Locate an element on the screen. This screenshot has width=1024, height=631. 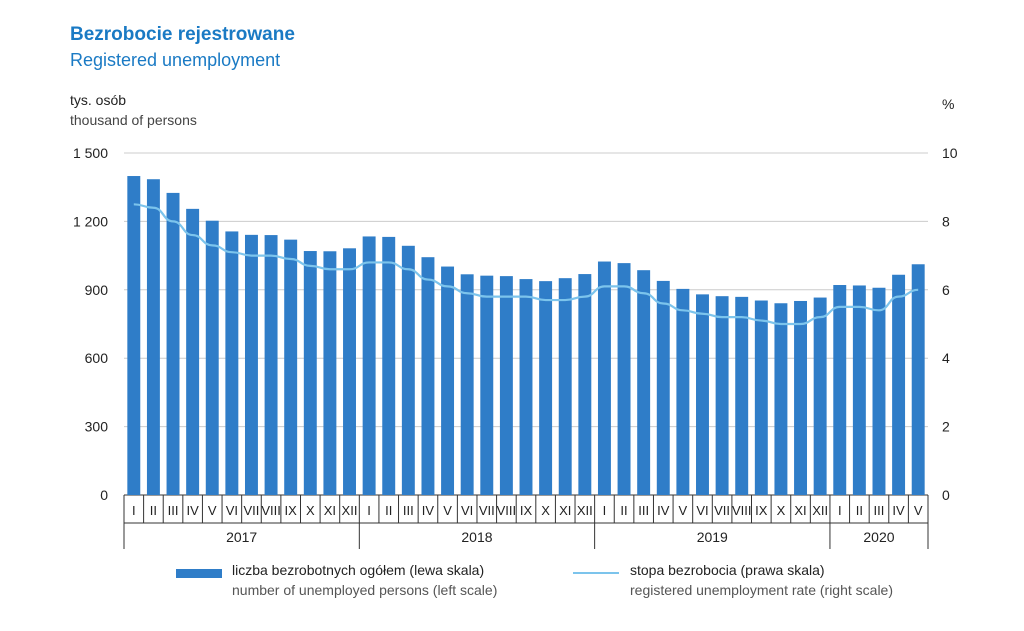
legend-line-label-pl: stopa bezrobocia (prawa skala) is located at coordinates (727, 570).